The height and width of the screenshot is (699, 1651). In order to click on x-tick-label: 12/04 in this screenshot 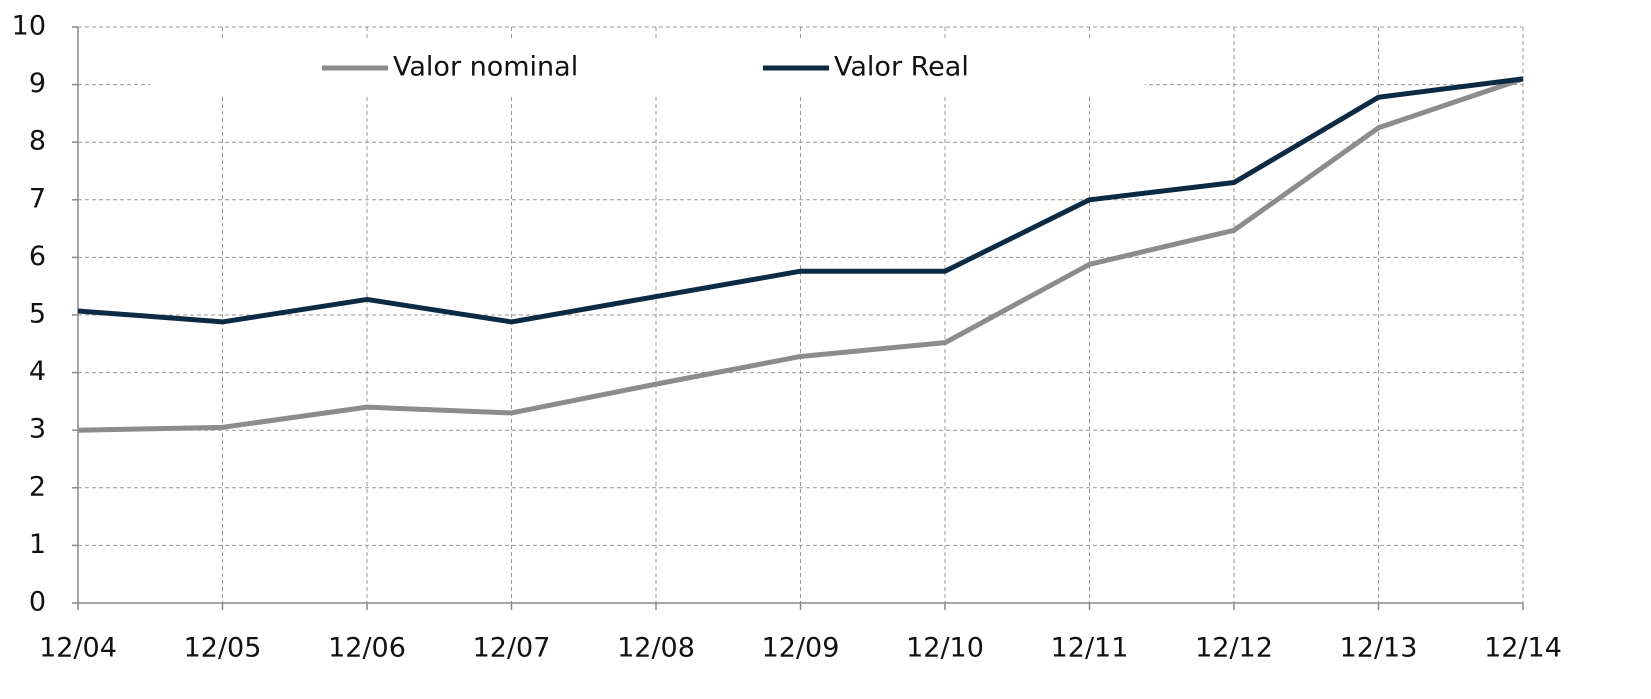, I will do `click(78, 648)`.